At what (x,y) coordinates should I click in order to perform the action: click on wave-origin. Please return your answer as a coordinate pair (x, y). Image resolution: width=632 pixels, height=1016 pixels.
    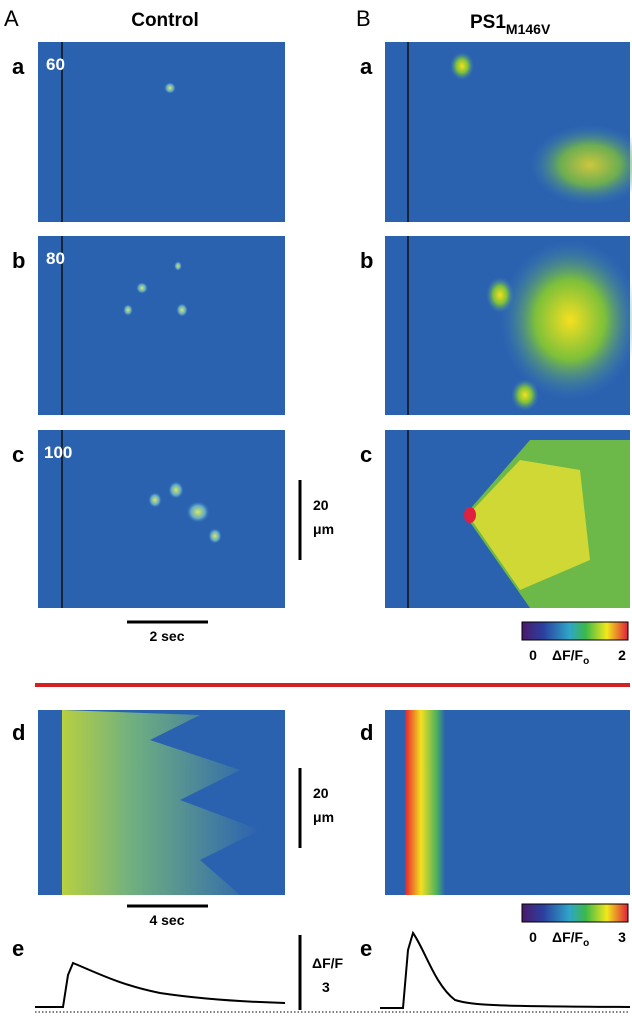
    Looking at the image, I should click on (470, 515).